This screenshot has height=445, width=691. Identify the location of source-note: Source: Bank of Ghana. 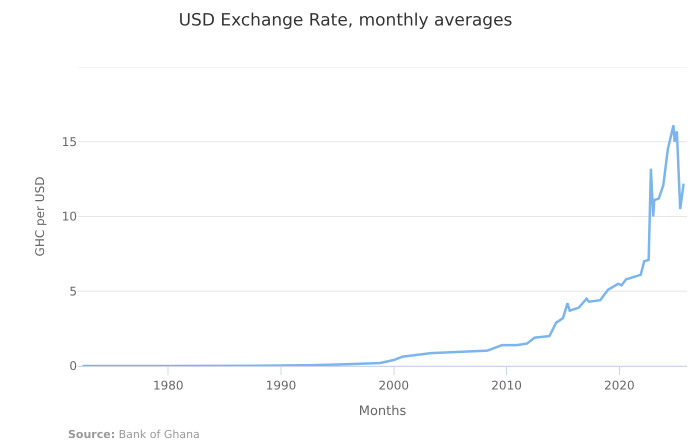
(134, 434).